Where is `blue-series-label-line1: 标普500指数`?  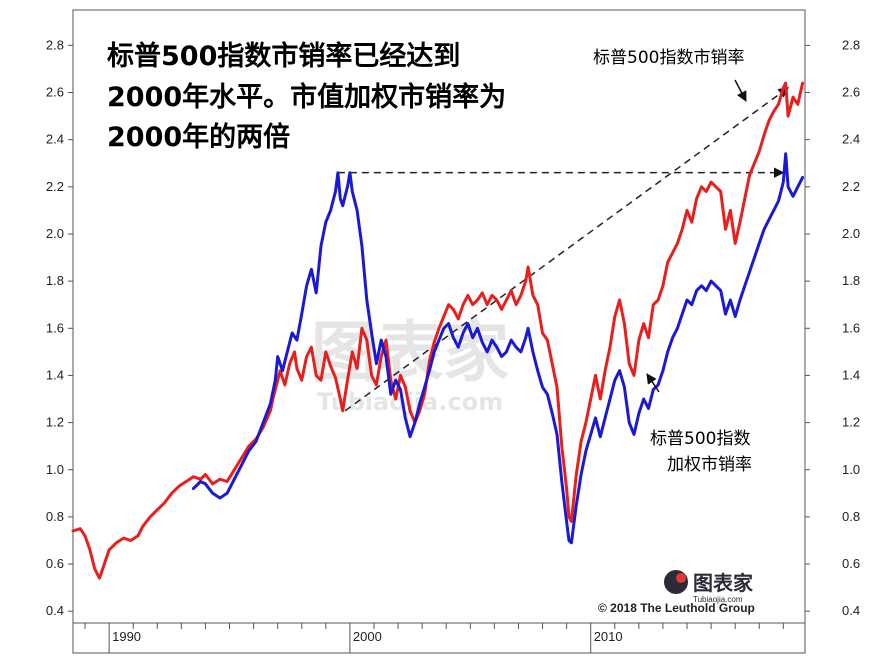
blue-series-label-line1: 标普500指数 is located at coordinates (700, 439).